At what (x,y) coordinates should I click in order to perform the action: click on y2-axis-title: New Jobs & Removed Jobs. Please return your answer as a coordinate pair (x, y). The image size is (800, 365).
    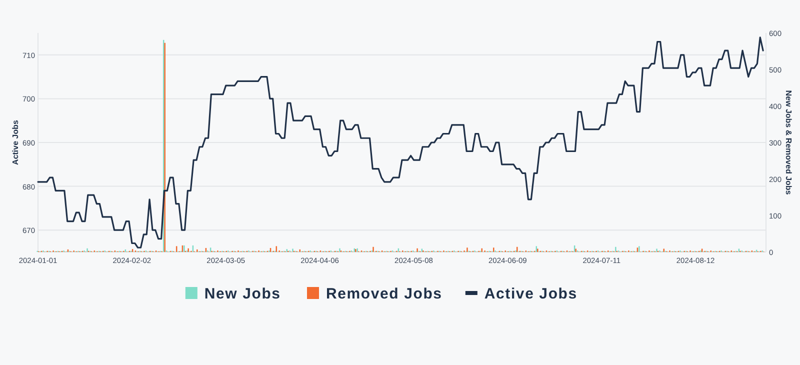
    Looking at the image, I should click on (788, 143).